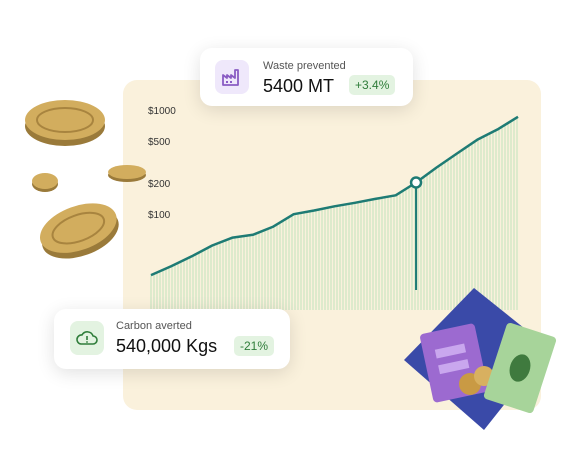  Describe the element at coordinates (159, 215) in the screenshot. I see `y-tick-label: $100` at that location.